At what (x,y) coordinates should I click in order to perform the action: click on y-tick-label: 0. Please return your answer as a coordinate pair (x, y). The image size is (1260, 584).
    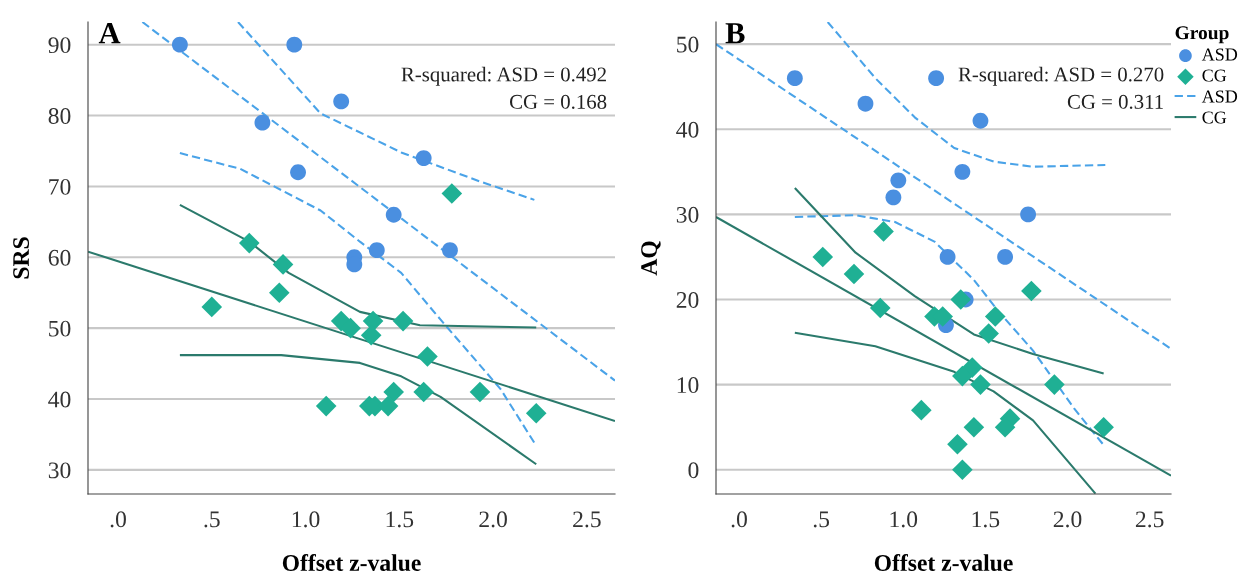
    Looking at the image, I should click on (693, 470).